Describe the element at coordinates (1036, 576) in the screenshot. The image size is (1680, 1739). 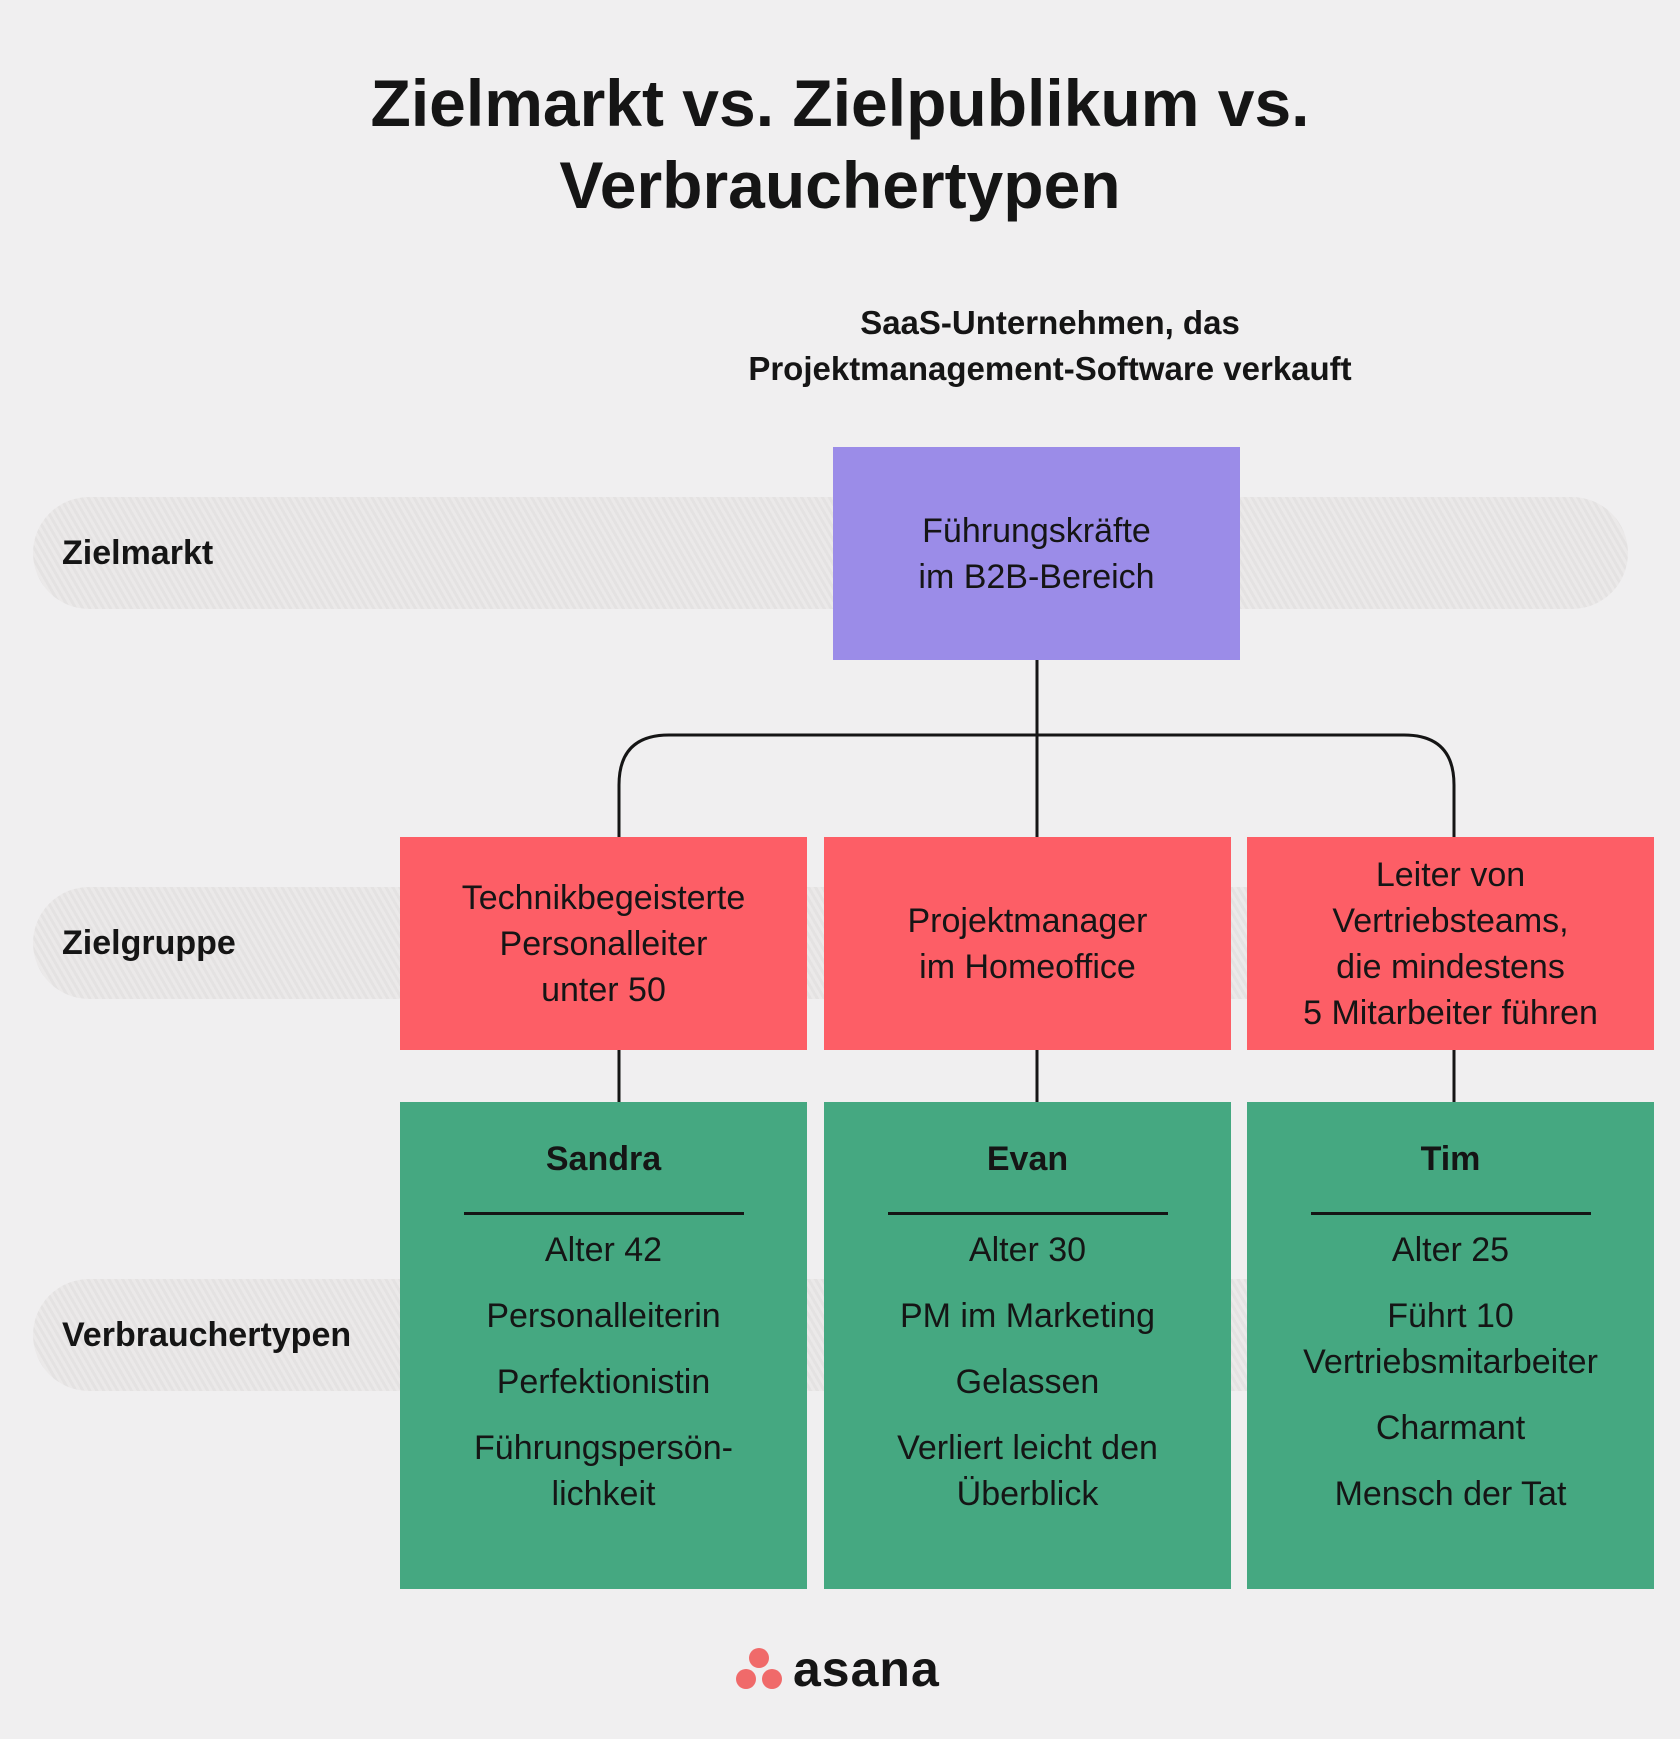
I see `box-text-line: im B2B-Bereich` at that location.